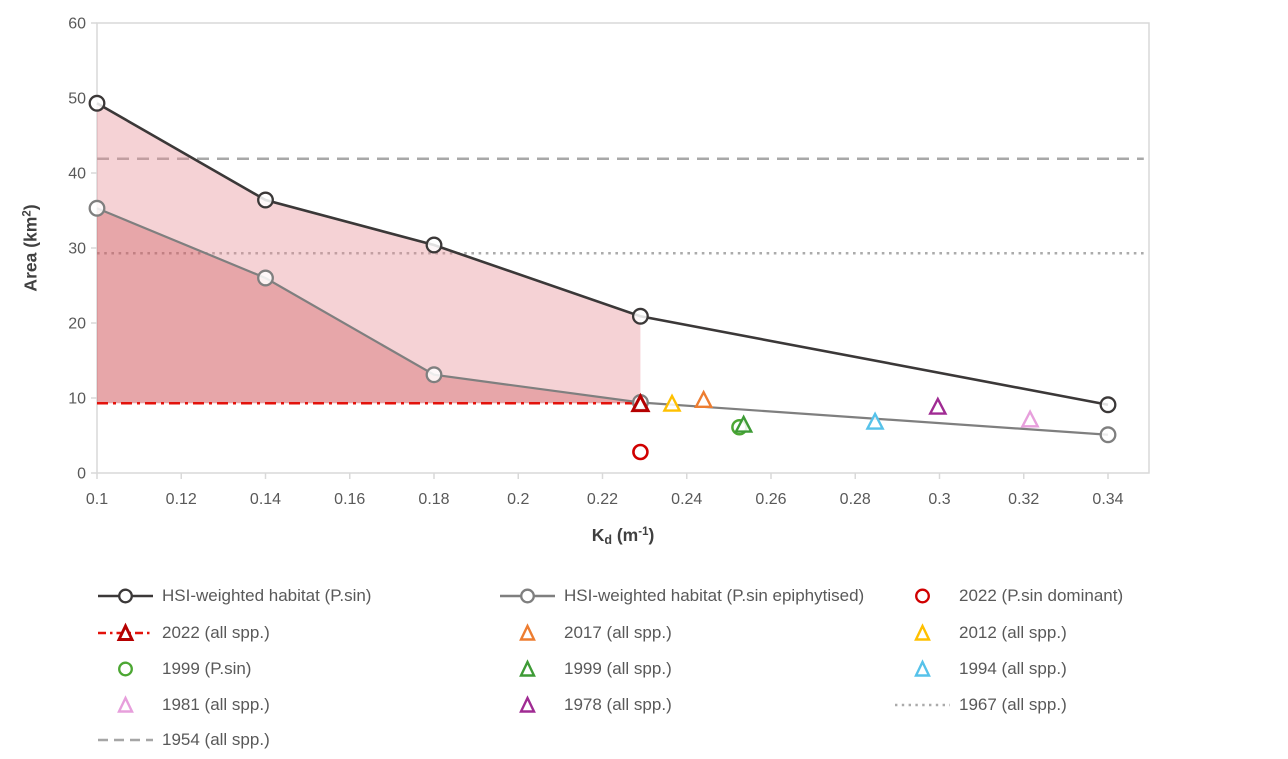  What do you see at coordinates (644, 740) in the screenshot?
I see `legend-row: 1954 (all spp.)` at bounding box center [644, 740].